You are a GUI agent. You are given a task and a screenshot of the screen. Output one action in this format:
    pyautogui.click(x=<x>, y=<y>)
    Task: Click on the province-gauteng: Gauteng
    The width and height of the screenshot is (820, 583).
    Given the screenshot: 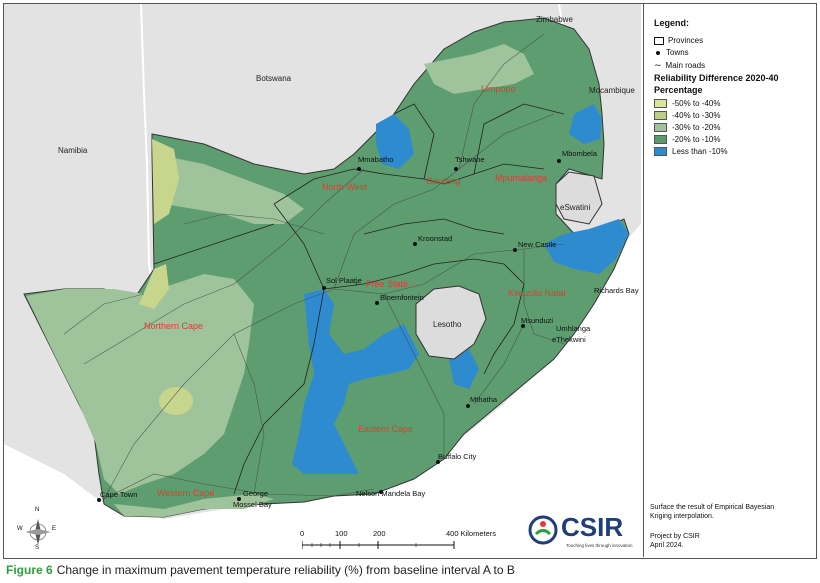 What is the action you would take?
    pyautogui.click(x=443, y=181)
    